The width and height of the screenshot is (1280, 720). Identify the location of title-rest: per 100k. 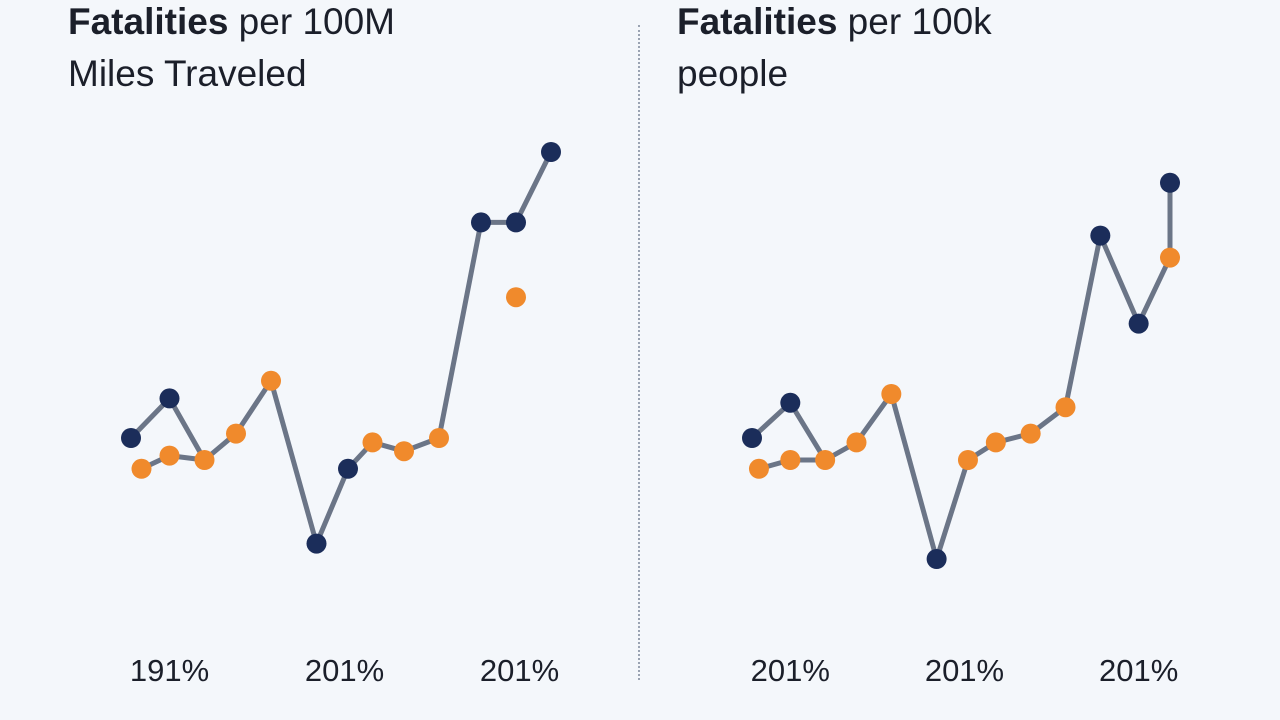
(914, 21).